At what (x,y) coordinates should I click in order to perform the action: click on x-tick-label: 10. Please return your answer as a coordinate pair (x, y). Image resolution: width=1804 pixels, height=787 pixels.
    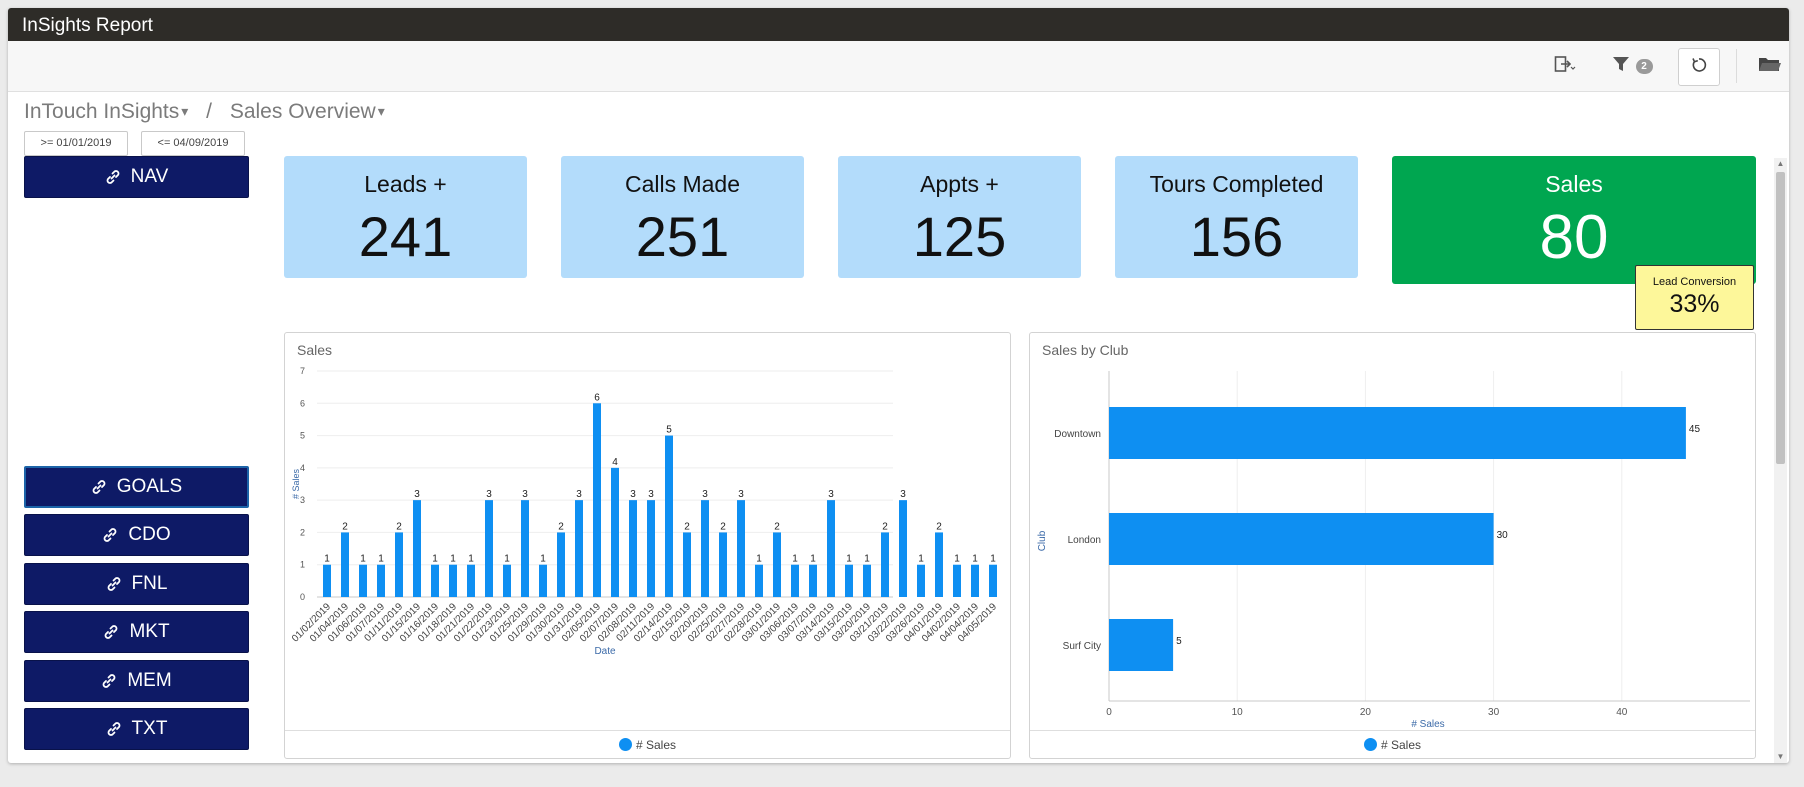
    Looking at the image, I should click on (1238, 712).